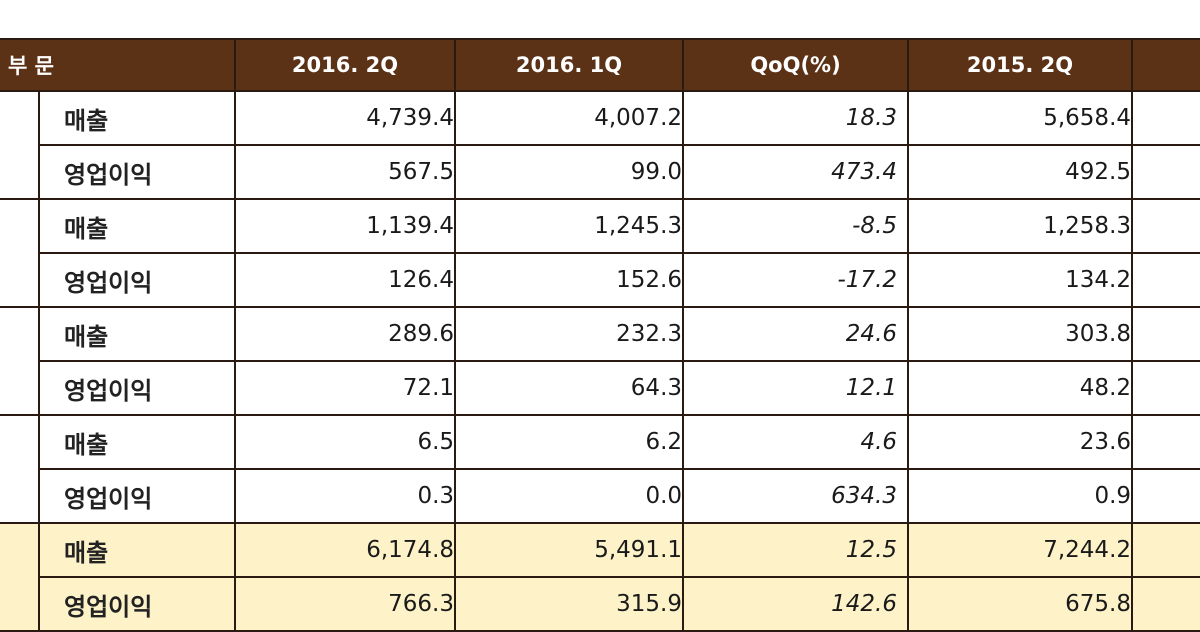 This screenshot has width=1200, height=632. Describe the element at coordinates (569, 65) in the screenshot. I see `header-2016-1q: 2016. 1Q` at that location.